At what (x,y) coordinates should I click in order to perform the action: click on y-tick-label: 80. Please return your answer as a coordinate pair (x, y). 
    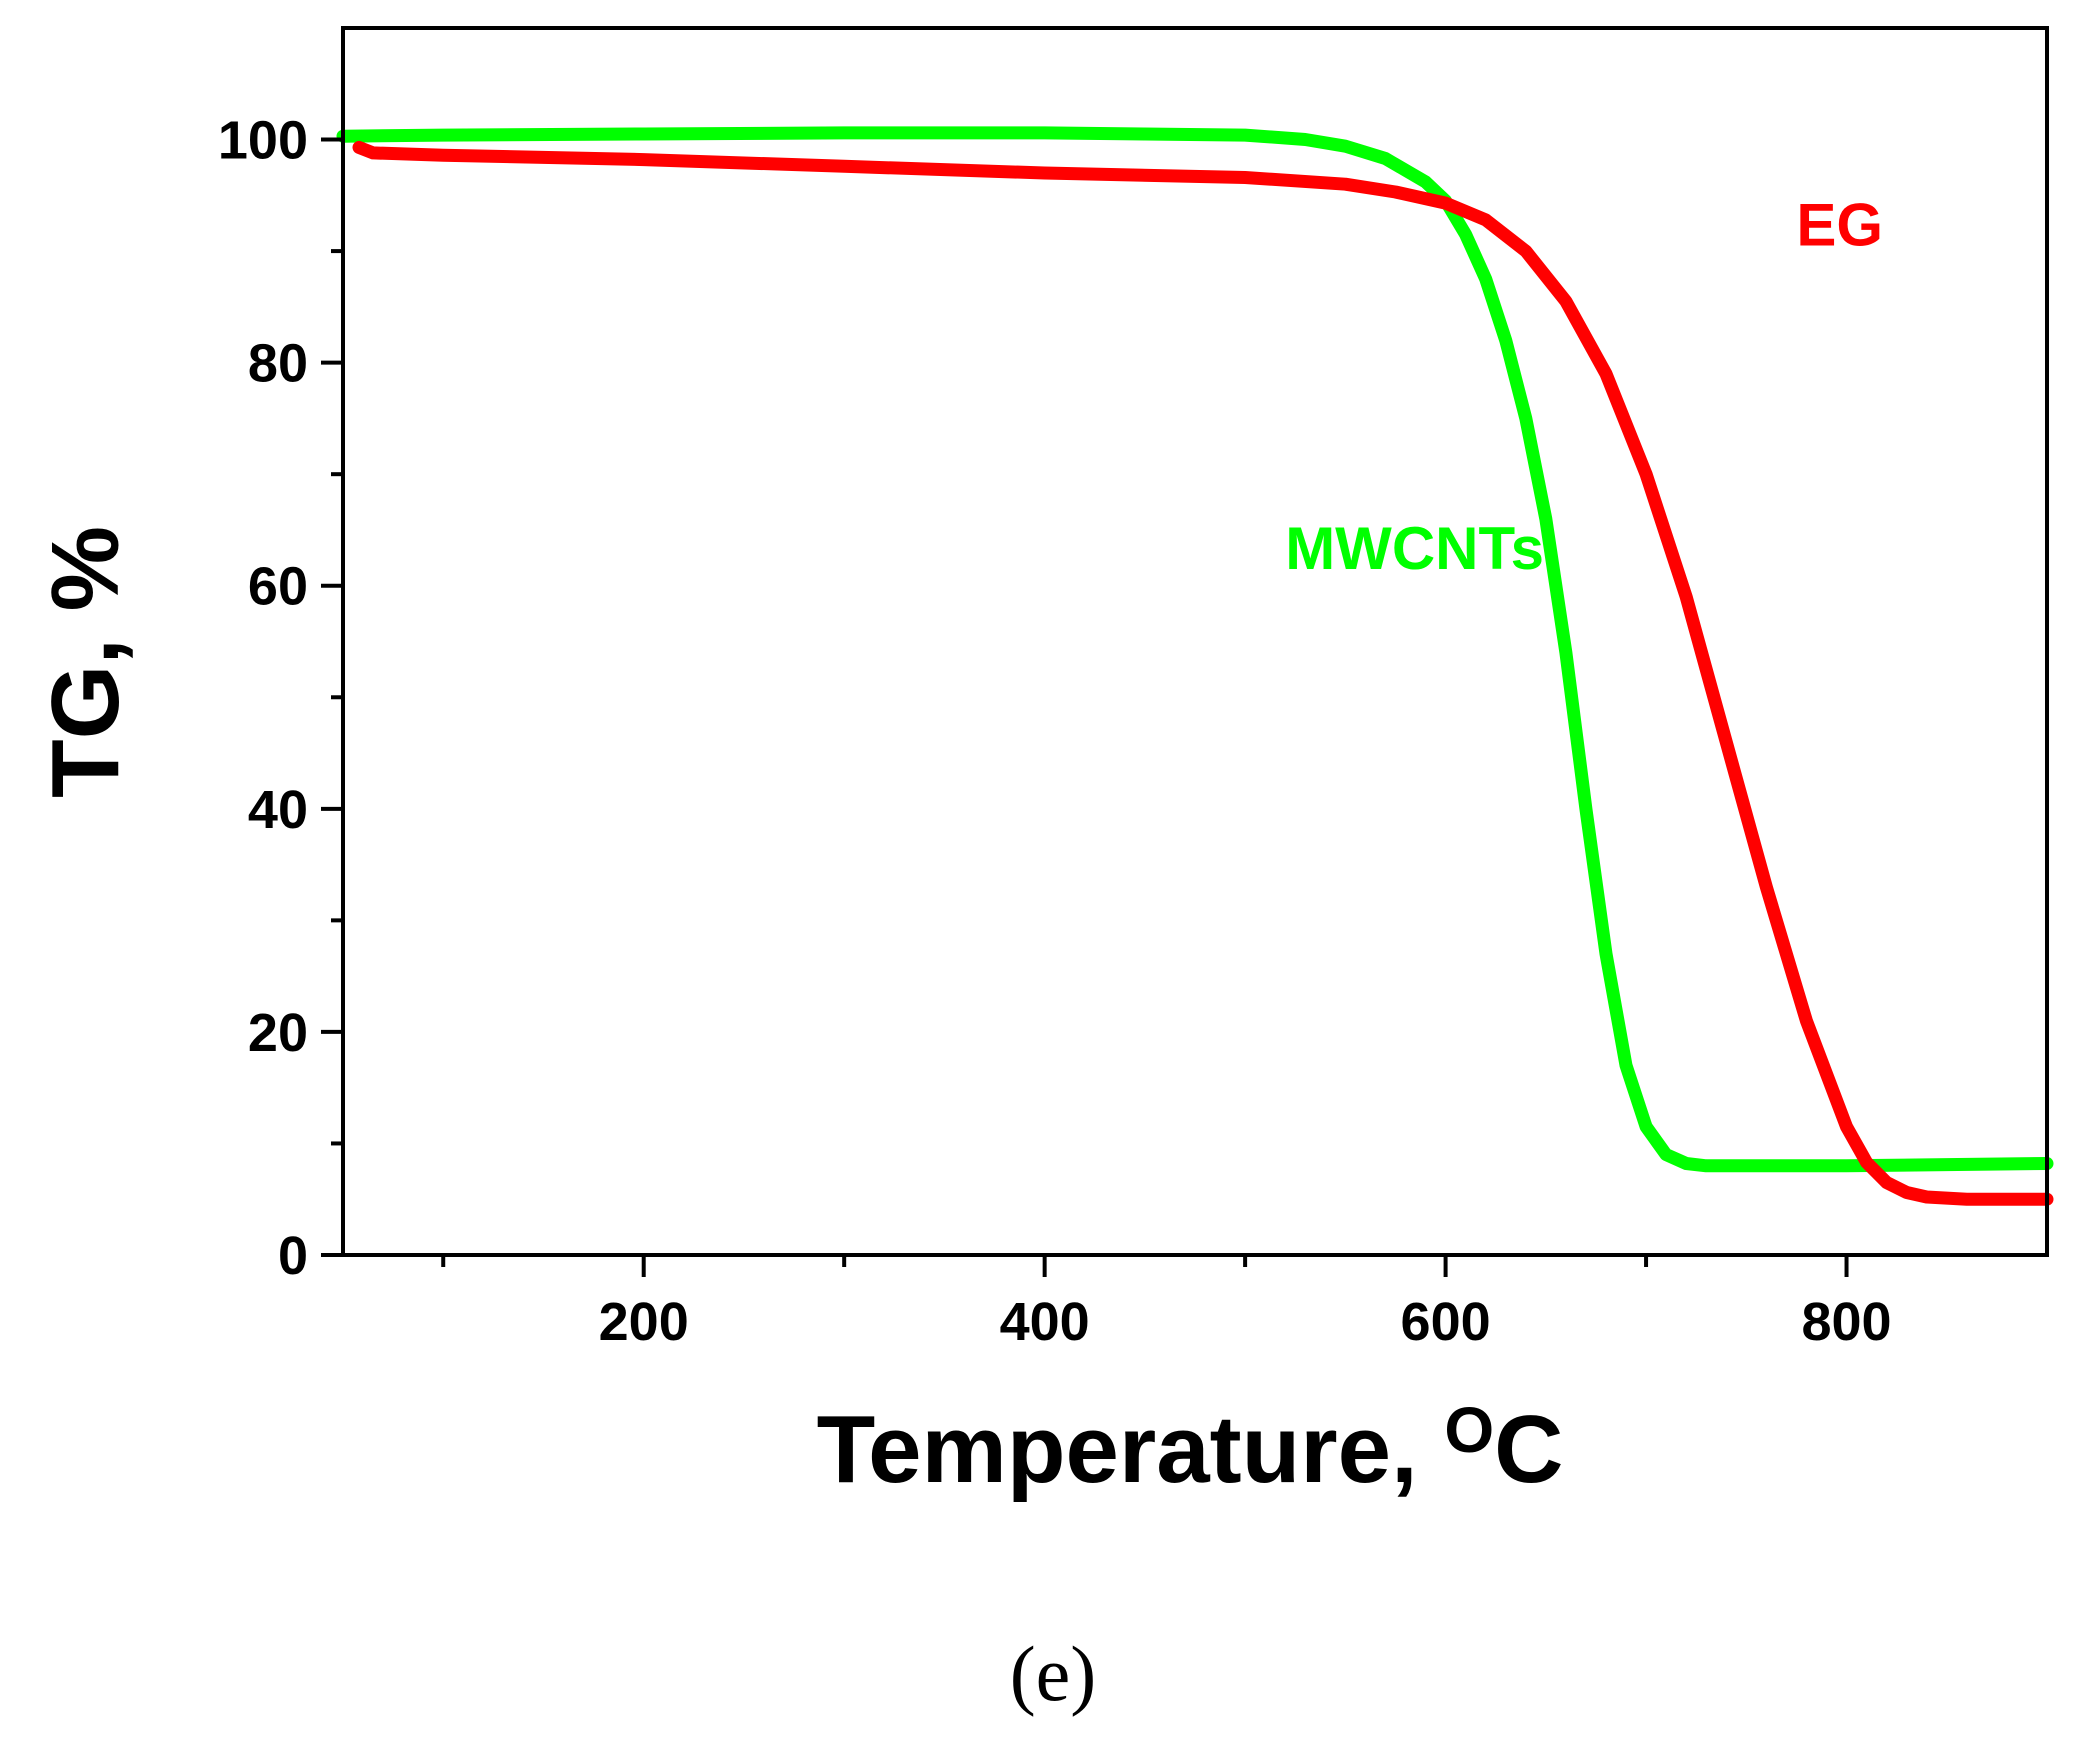
    Looking at the image, I should click on (278, 364).